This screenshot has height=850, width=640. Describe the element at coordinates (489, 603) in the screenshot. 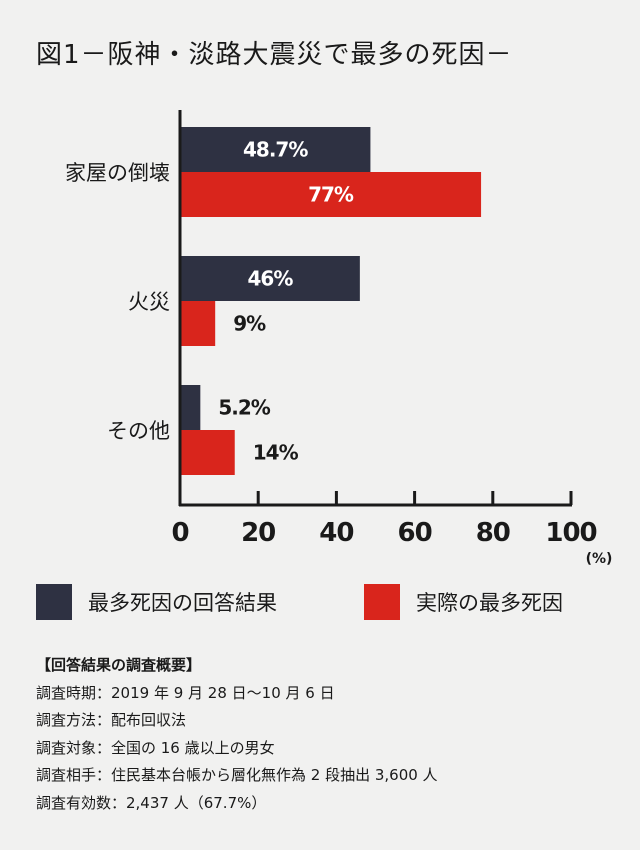

I see `legend-label-actual: 実際の最多死因` at that location.